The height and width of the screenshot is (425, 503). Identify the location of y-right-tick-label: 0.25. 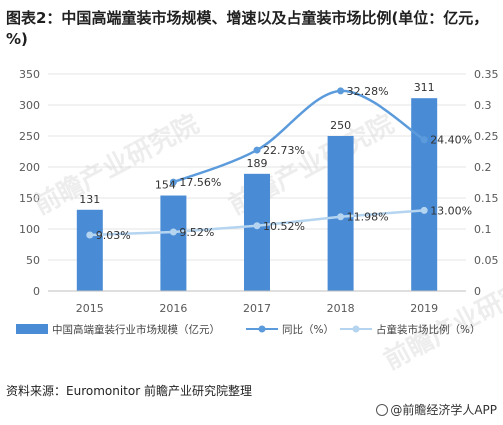
(486, 136).